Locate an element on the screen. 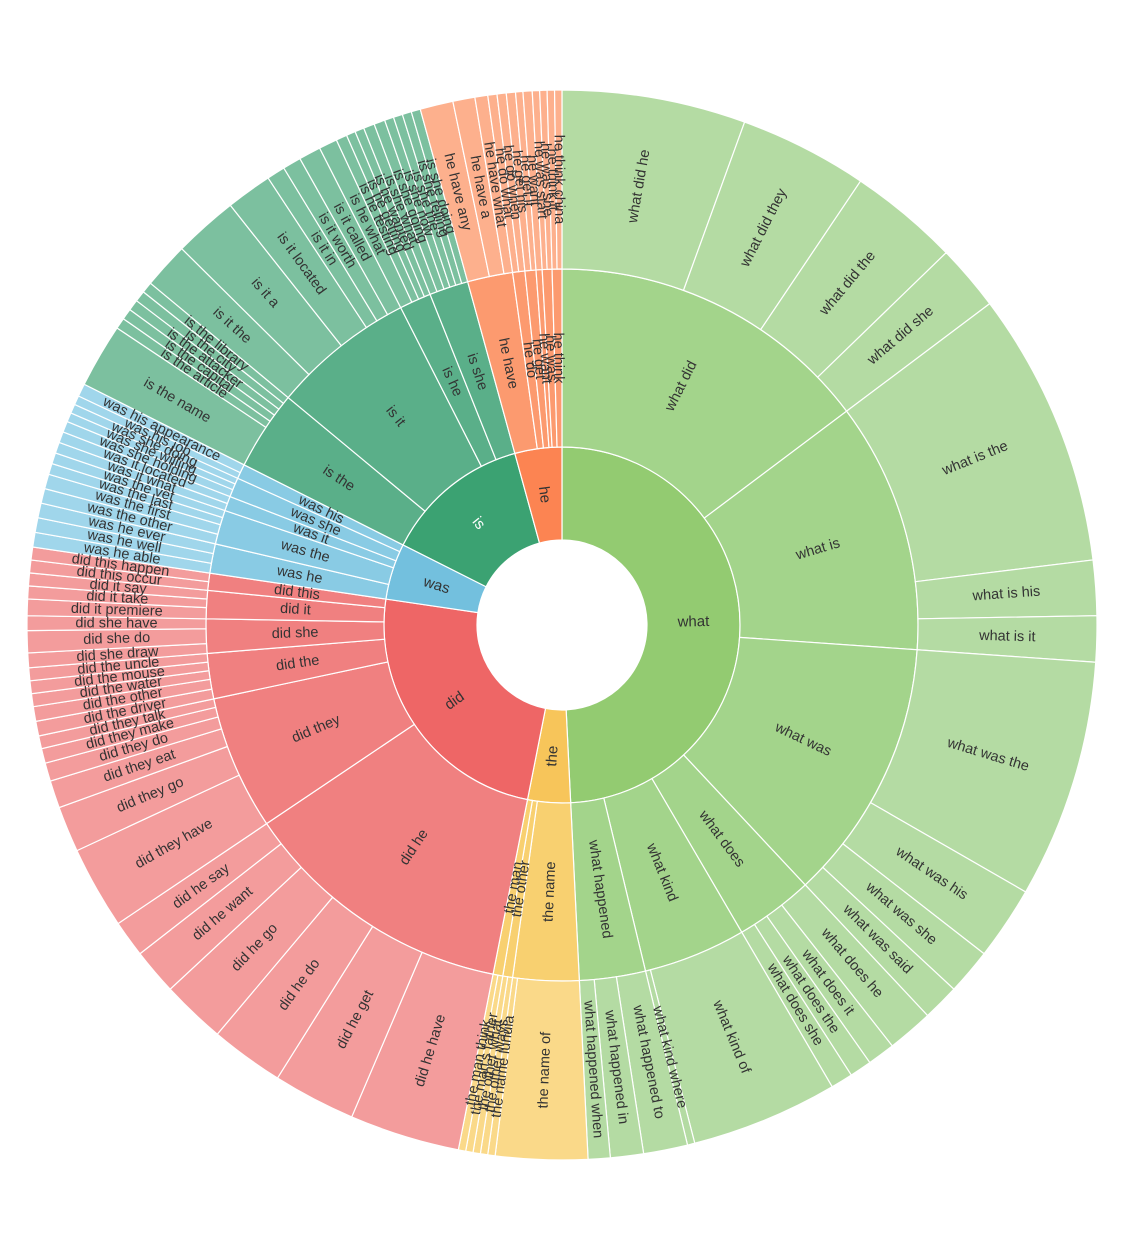  label-he-get-his: he get his is located at coordinates (519, 181).